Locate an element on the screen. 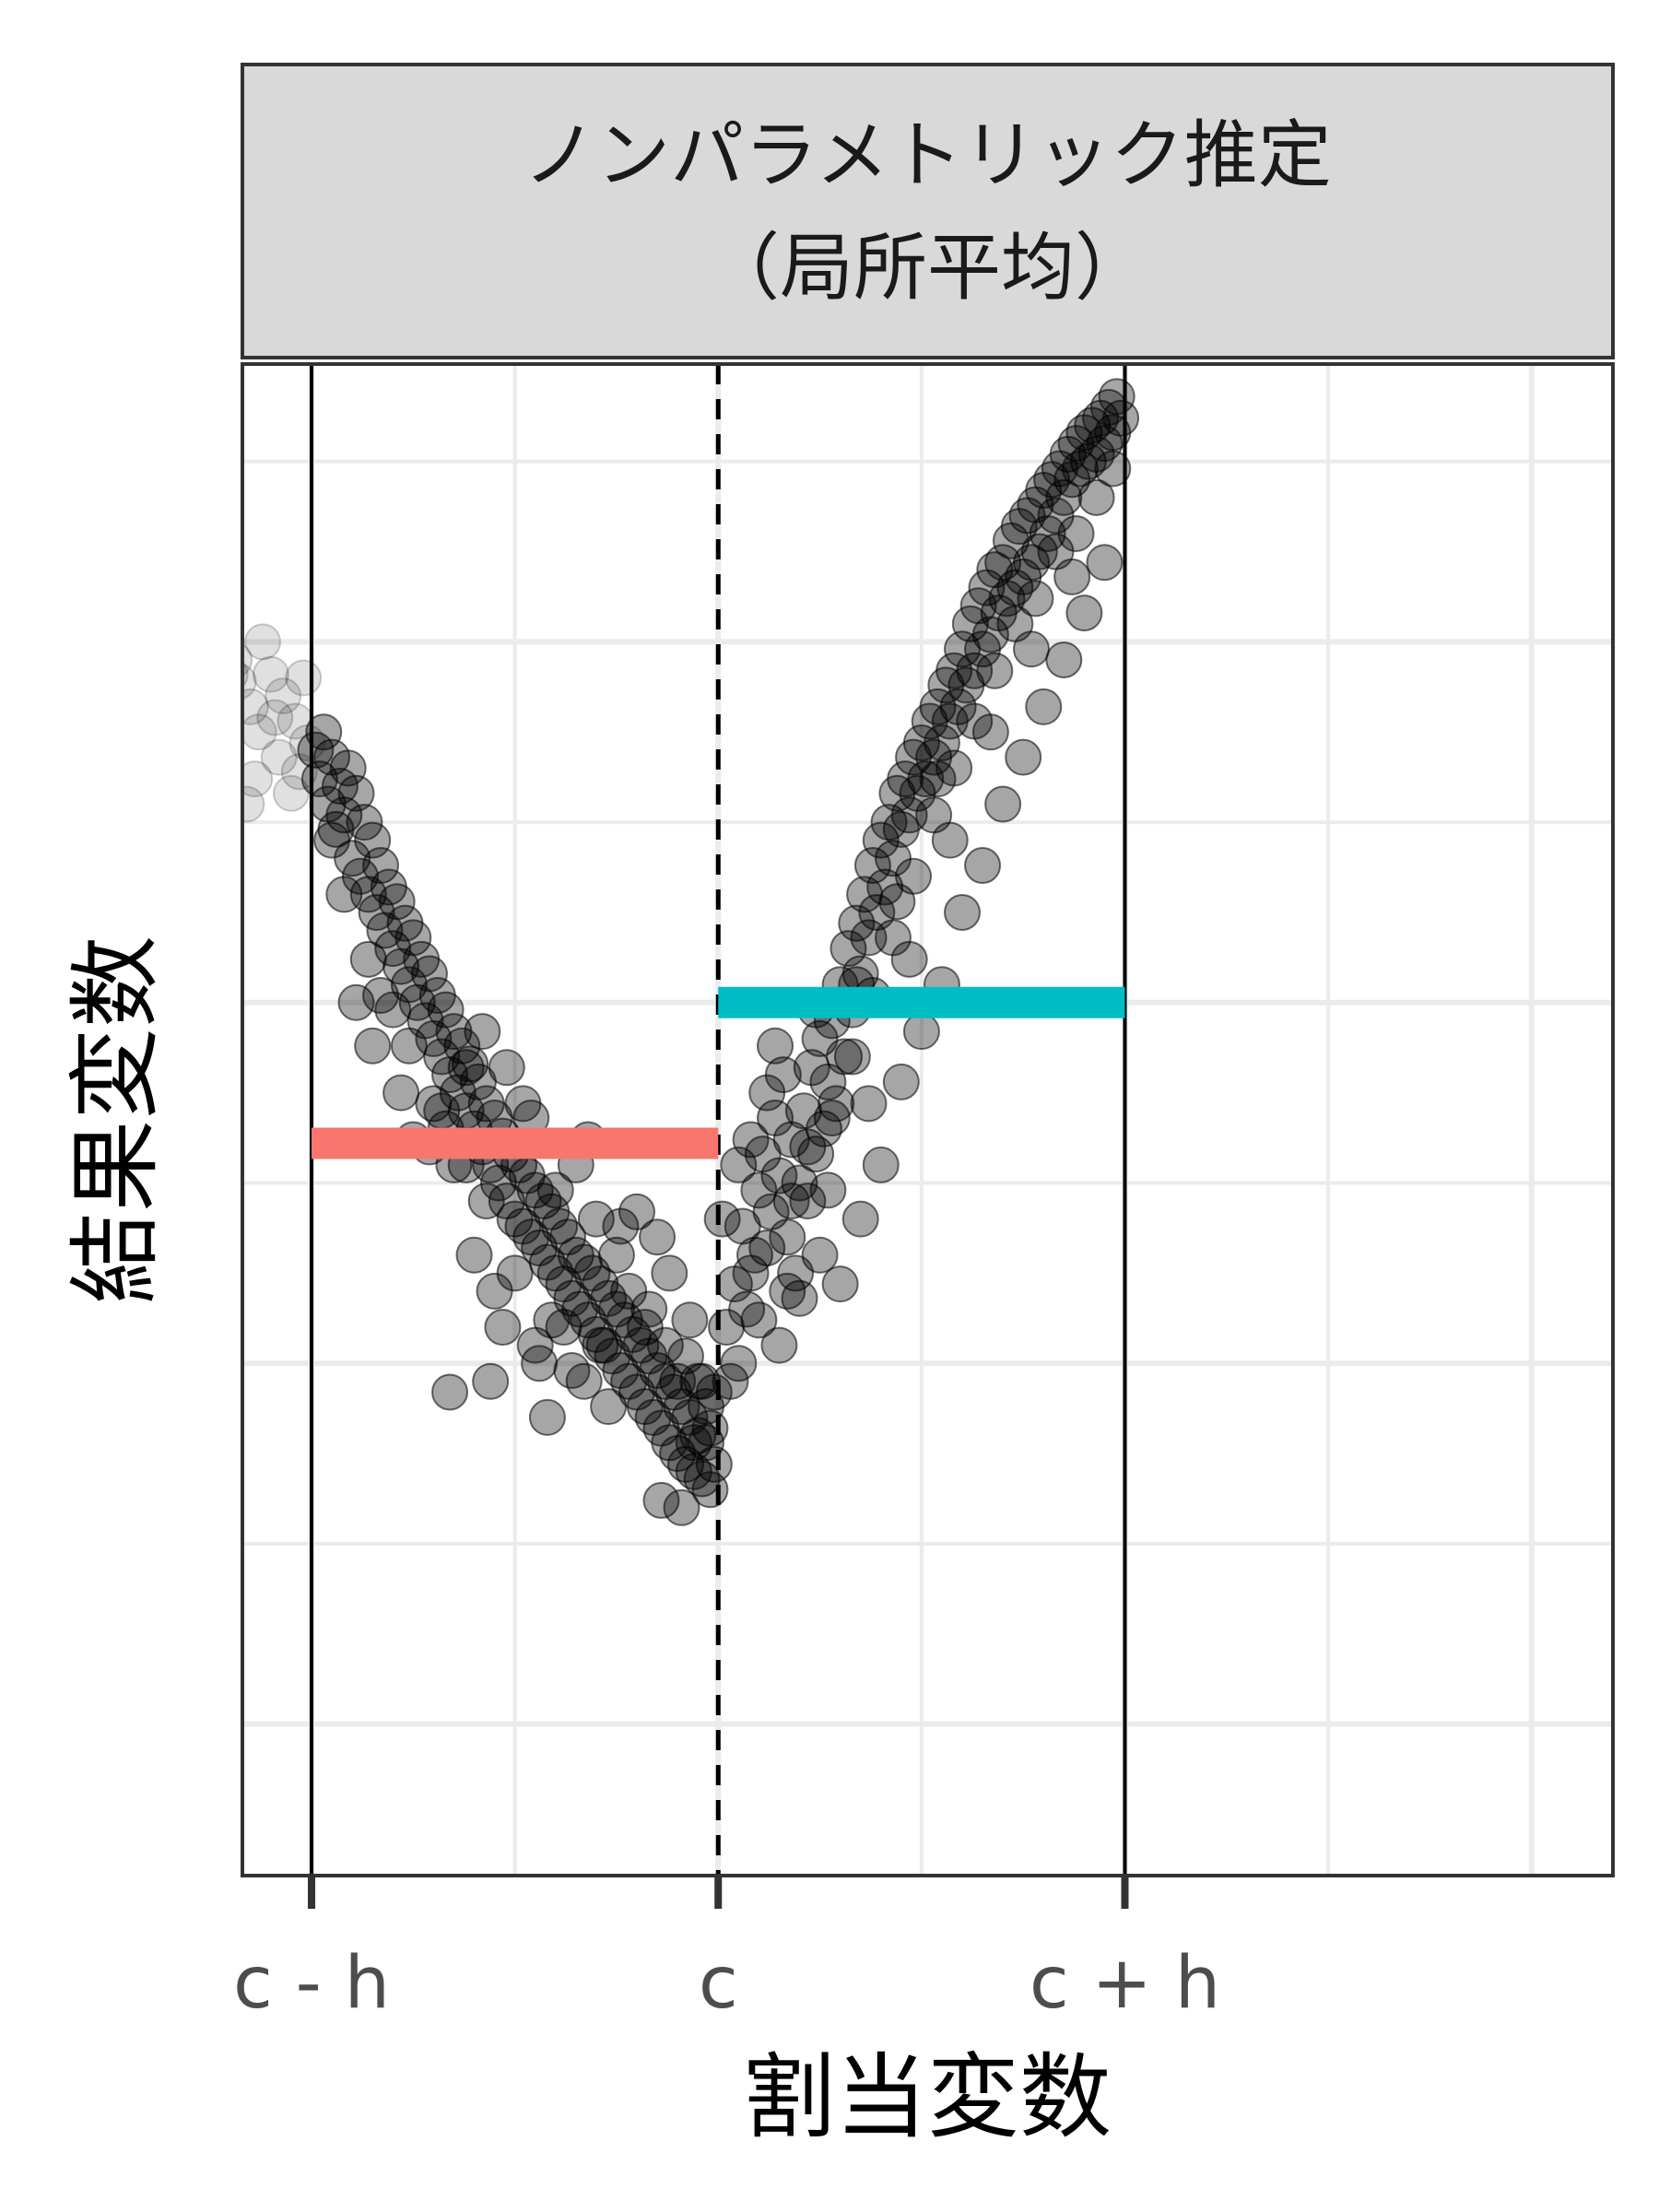 The width and height of the screenshot is (1659, 2212). x-axis-ticks: c - h c c + h is located at coordinates (726, 1950).